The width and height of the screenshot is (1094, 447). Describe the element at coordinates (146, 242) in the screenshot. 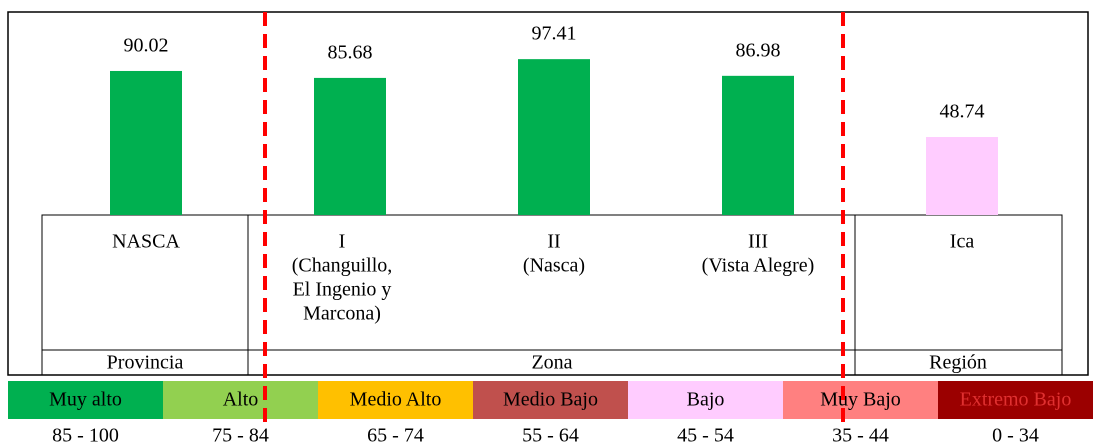

I see `category-label: NASCA` at that location.